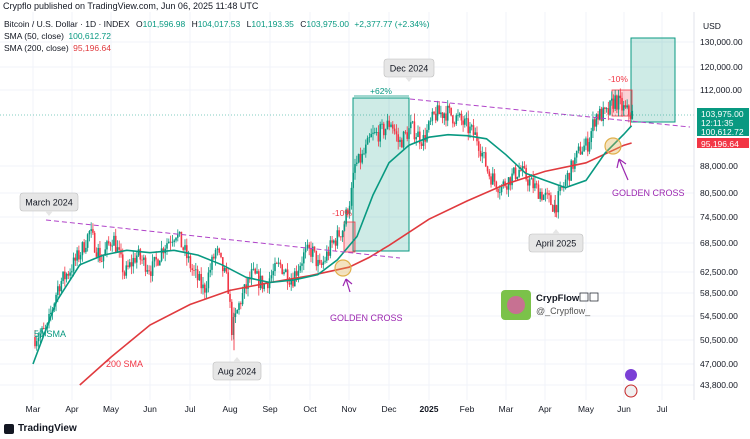  I want to click on crypflow-name: CrypFlow, so click(558, 298).